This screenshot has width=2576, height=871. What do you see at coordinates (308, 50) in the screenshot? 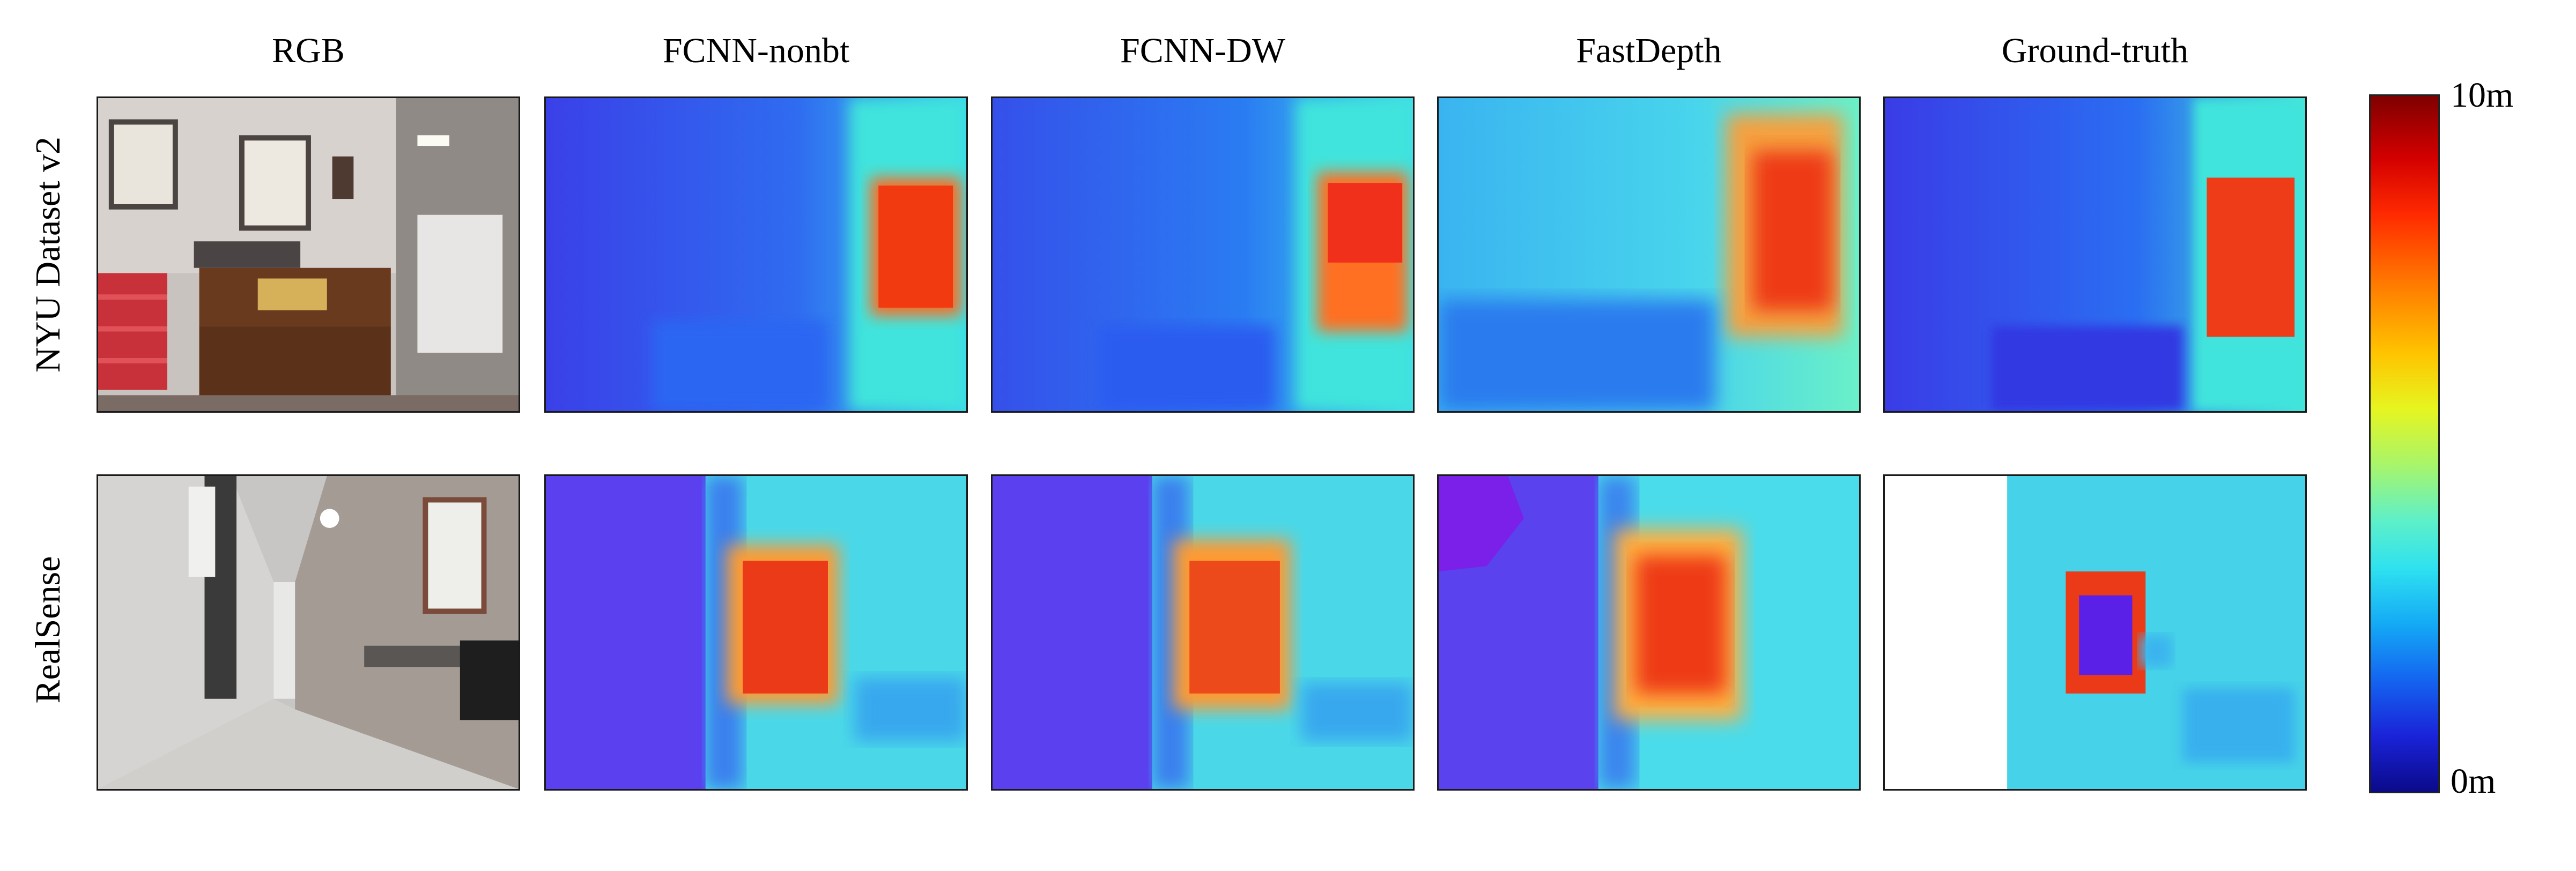
I see `column-label-rgb: RGB` at bounding box center [308, 50].